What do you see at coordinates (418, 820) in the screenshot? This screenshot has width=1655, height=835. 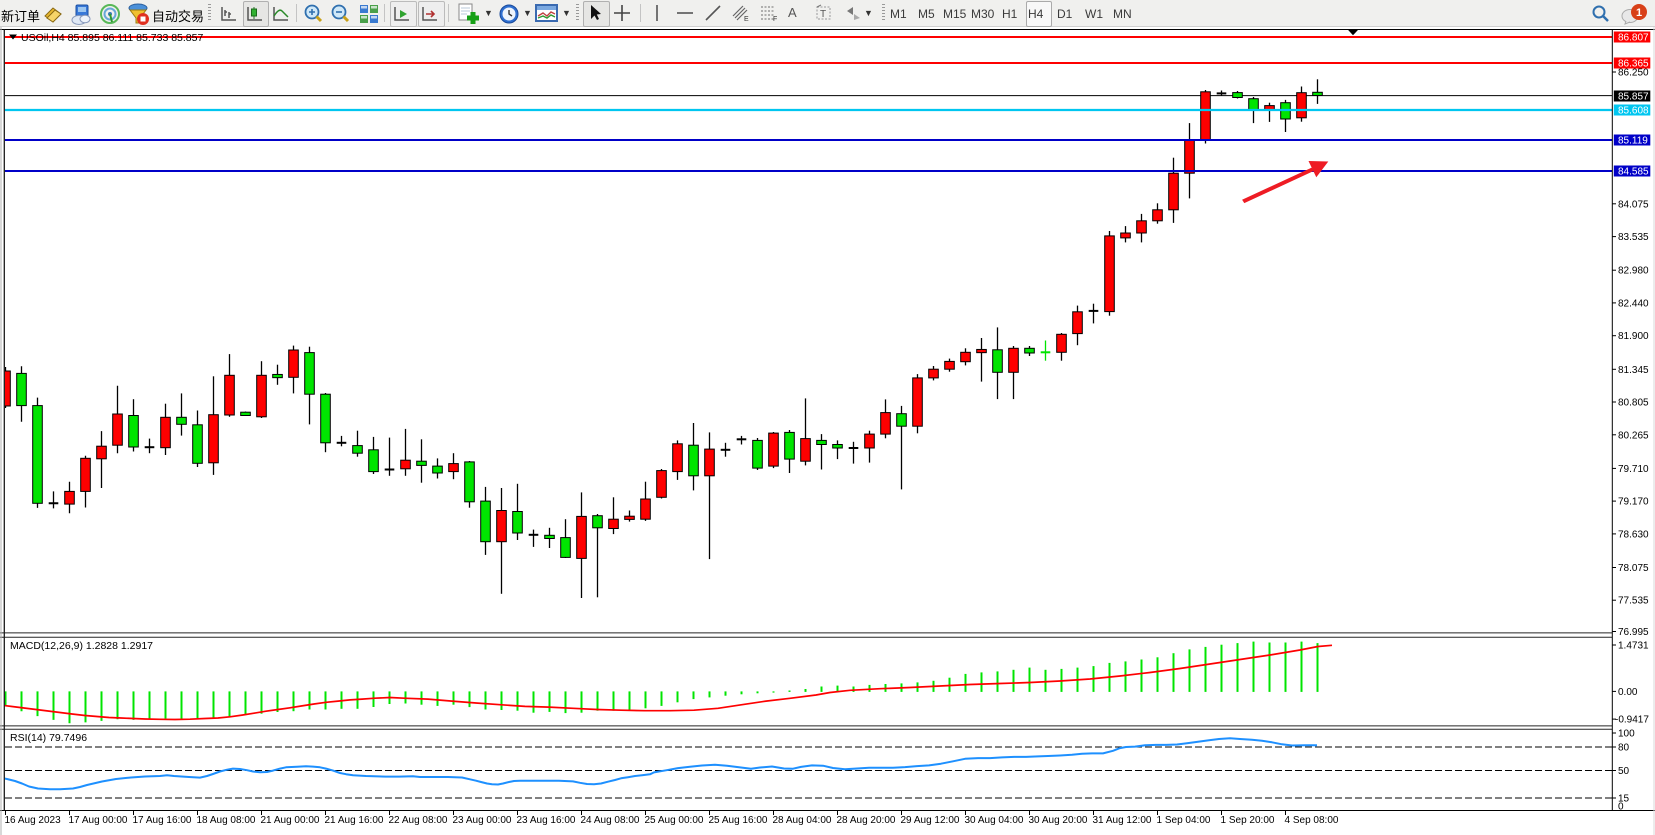 I see `svg-text: 22 Aug 08:00` at bounding box center [418, 820].